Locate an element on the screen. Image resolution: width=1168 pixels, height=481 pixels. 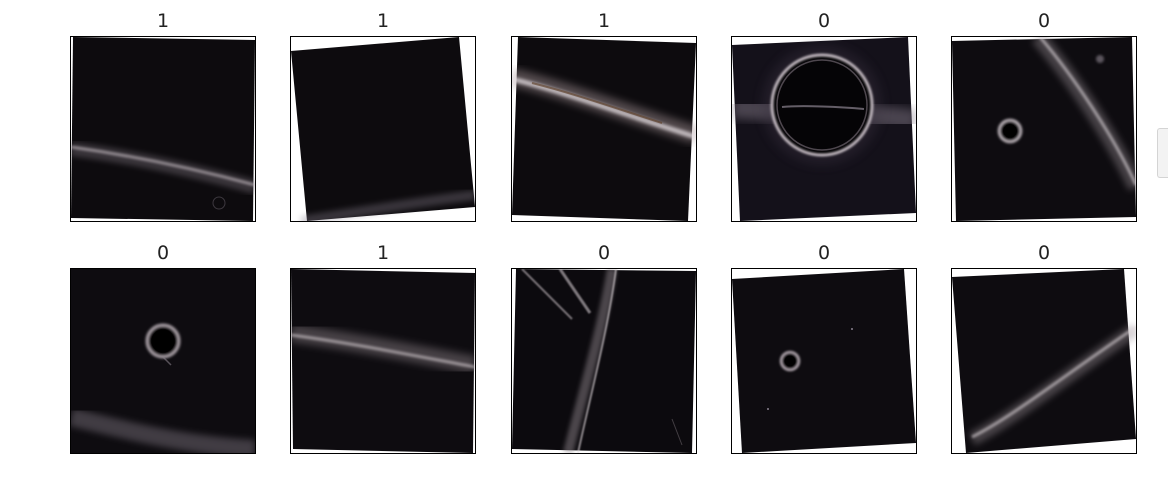
panel-4: 0 is located at coordinates (824, 115).